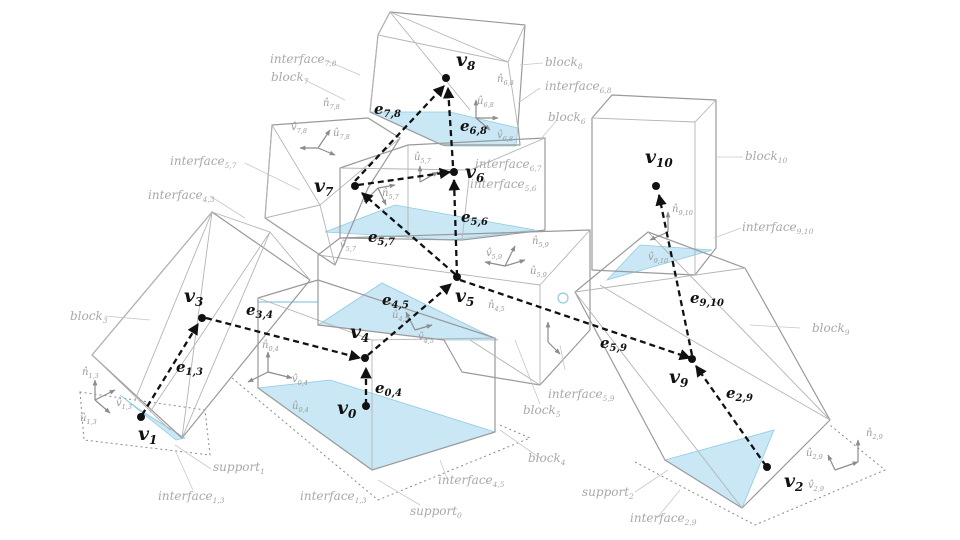 The height and width of the screenshot is (540, 960). Describe the element at coordinates (707, 299) in the screenshot. I see `edge-9-10-label: e9,10` at that location.